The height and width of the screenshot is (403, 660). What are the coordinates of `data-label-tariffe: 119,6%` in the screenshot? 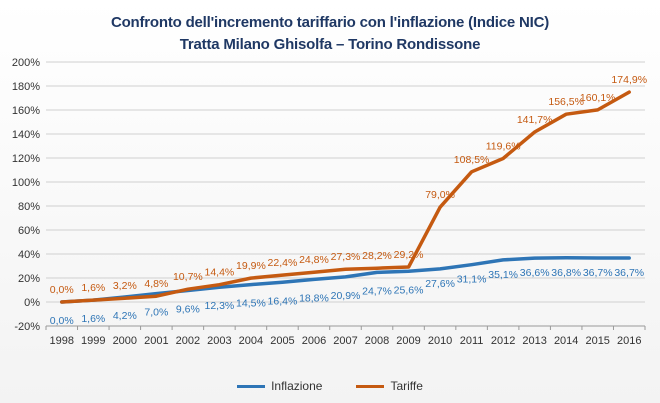 It's located at (503, 146).